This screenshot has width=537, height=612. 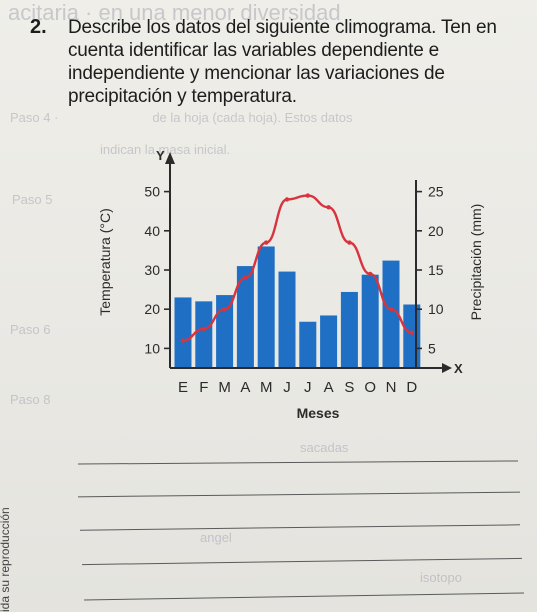 I want to click on month-tick-label: E, so click(x=183, y=387).